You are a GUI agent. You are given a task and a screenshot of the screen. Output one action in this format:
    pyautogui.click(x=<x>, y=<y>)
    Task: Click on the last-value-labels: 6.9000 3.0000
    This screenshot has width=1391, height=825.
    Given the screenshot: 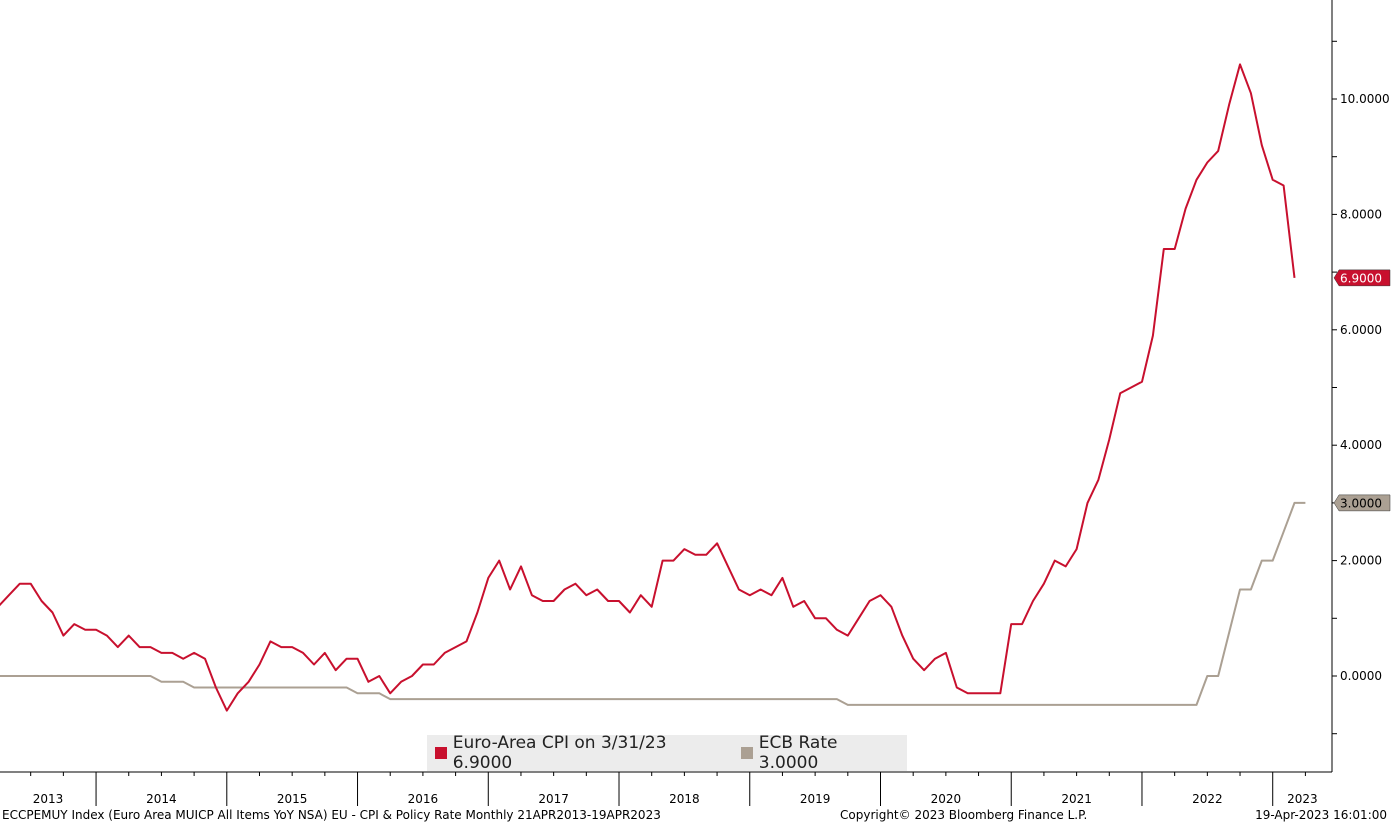 What is the action you would take?
    pyautogui.click(x=1362, y=390)
    